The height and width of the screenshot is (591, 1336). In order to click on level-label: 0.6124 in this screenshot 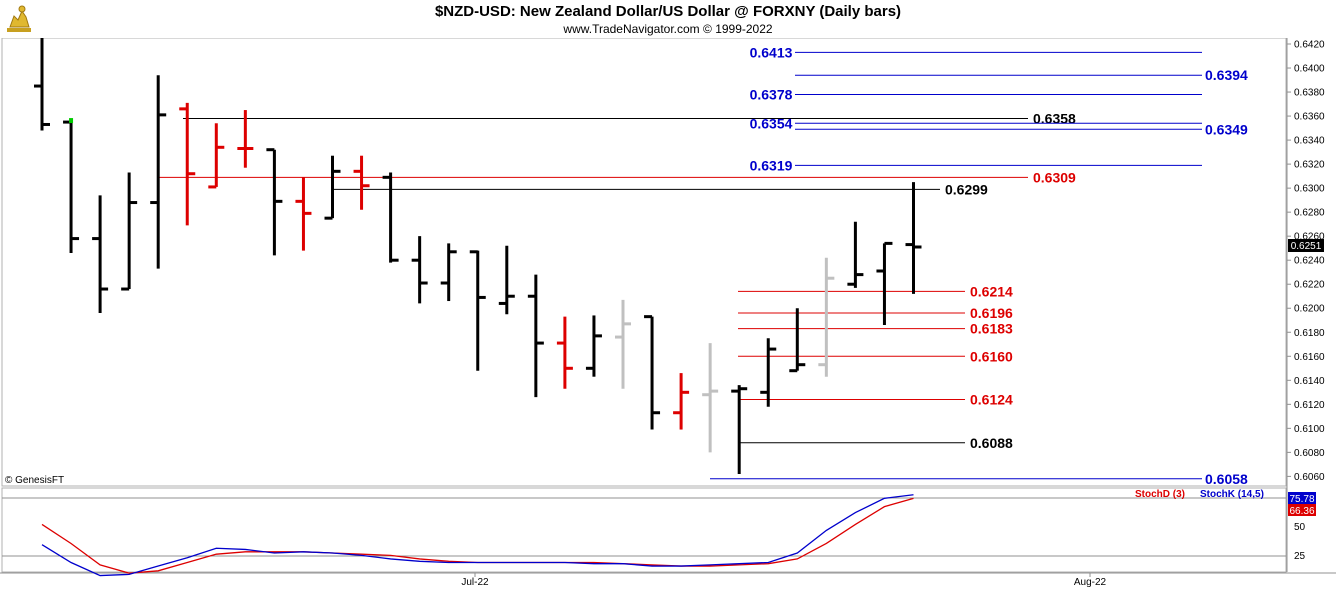, I will do `click(991, 400)`.